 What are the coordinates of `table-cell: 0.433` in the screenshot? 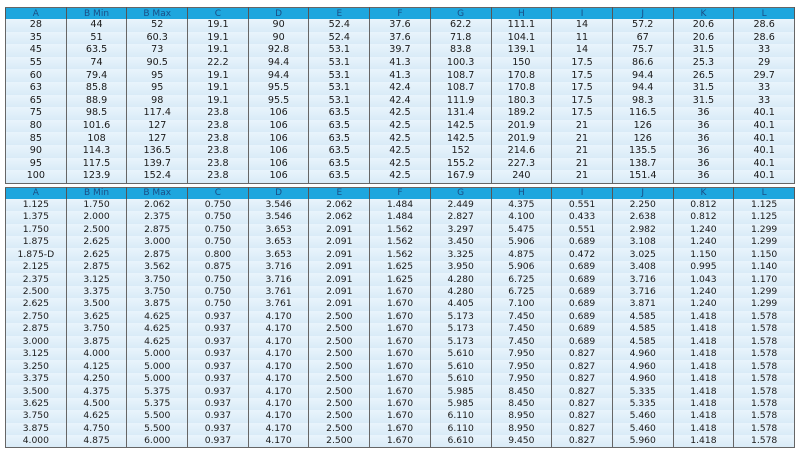 It's located at (582, 217).